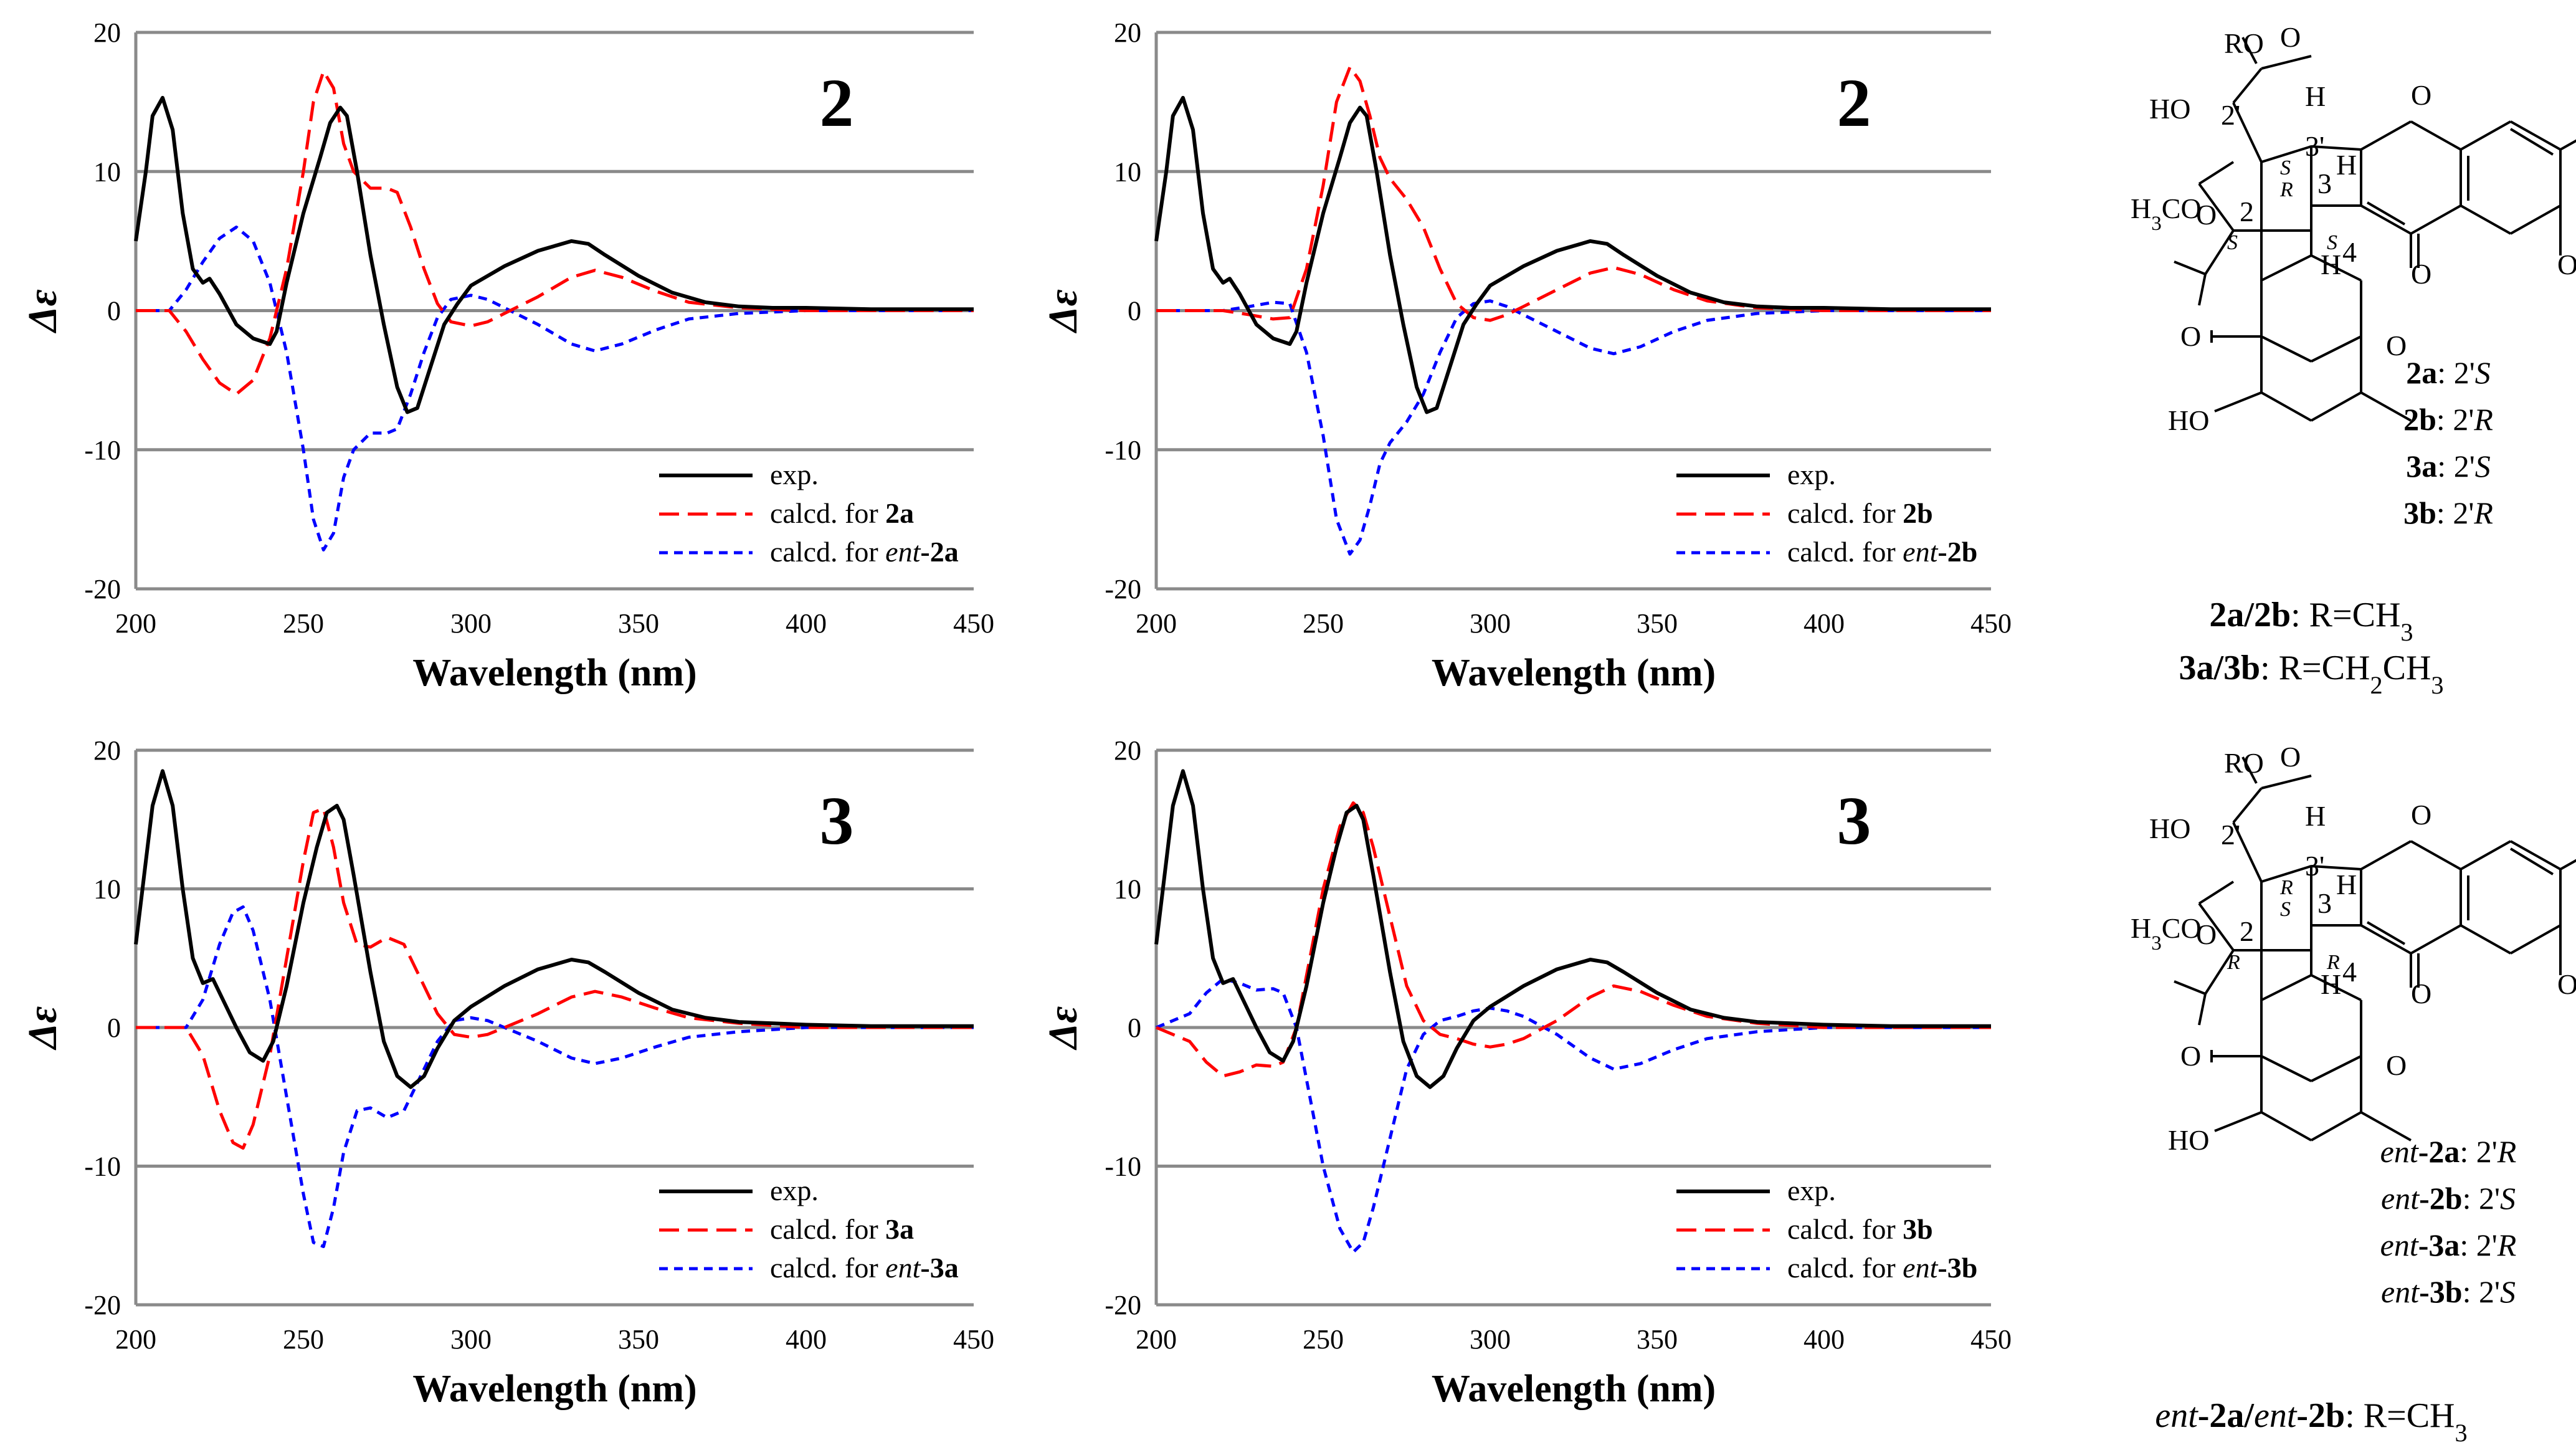 The width and height of the screenshot is (2576, 1445). Describe the element at coordinates (2230, 115) in the screenshot. I see `atom-label: 2'` at that location.